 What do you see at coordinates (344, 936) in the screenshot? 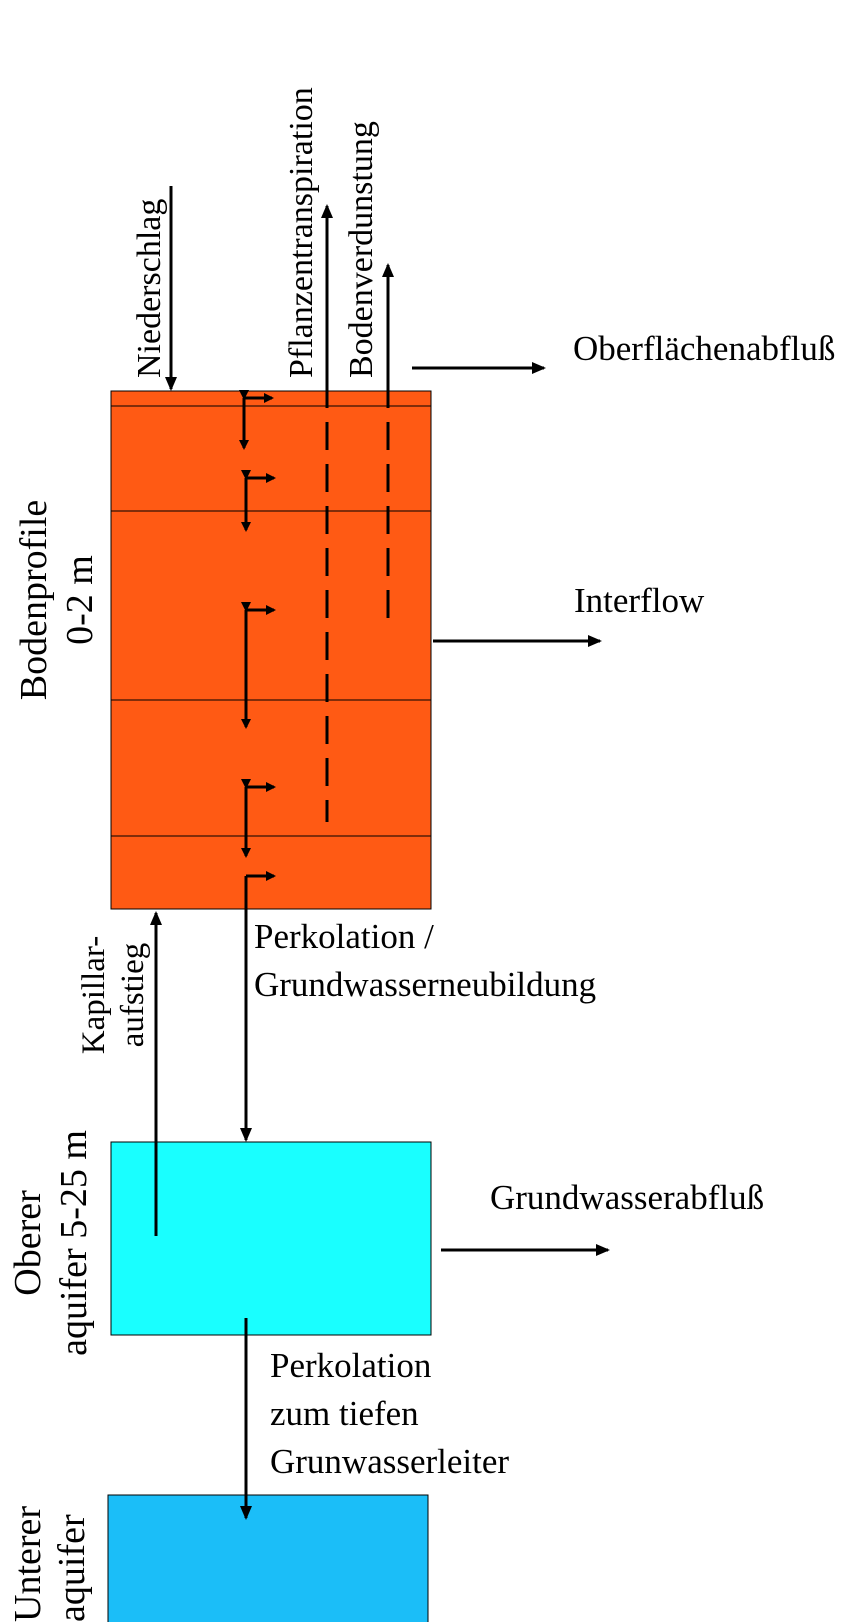
I see `perkolation-label-line1: Perkolation /` at bounding box center [344, 936].